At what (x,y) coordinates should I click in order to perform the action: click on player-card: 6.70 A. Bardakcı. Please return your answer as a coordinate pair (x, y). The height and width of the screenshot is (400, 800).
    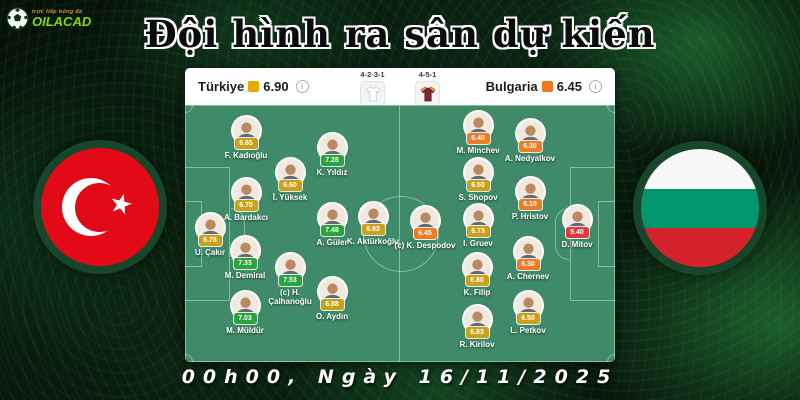
    Looking at the image, I should click on (246, 200).